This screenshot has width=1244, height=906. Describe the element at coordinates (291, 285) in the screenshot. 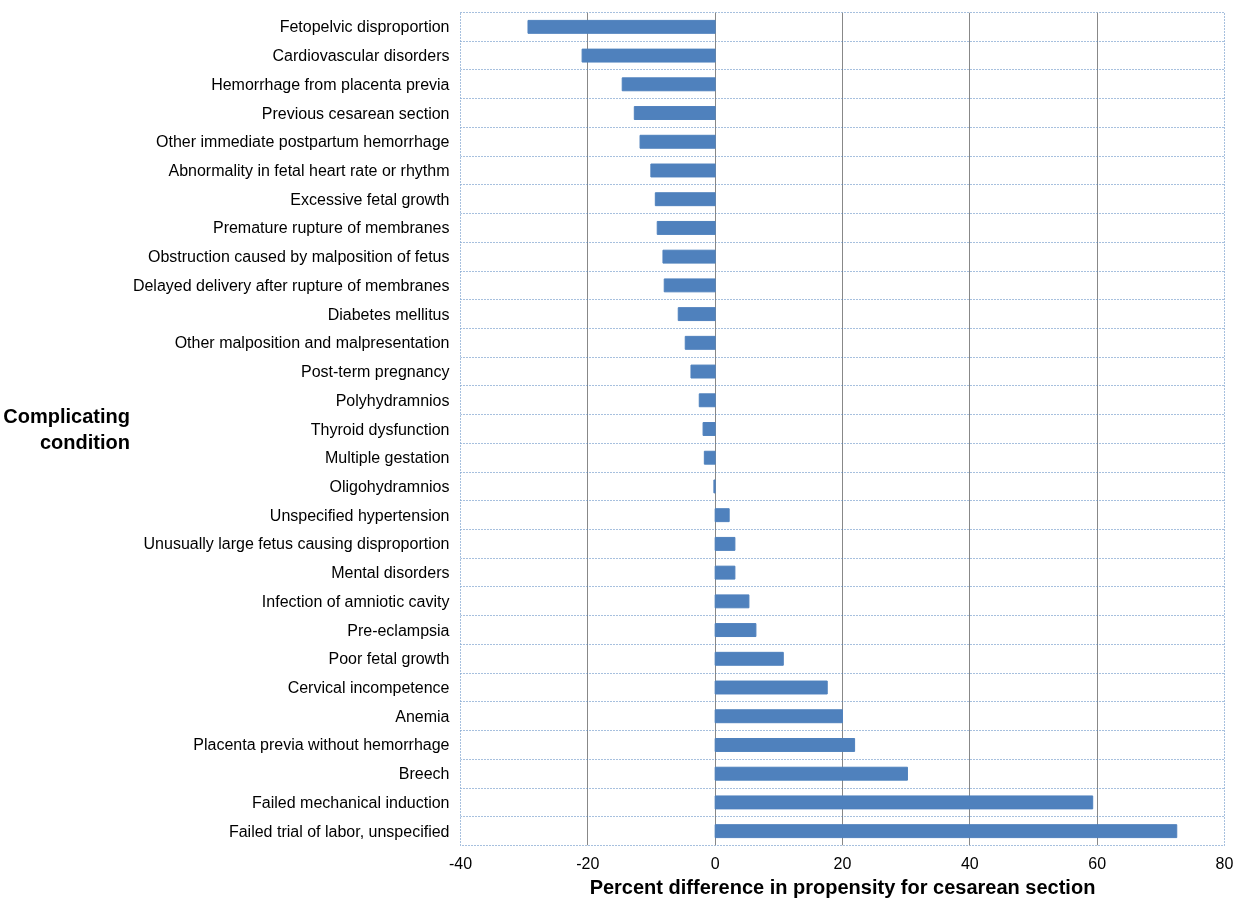

I see `y-tick-label: Delayed delivery after rupture of membranes` at that location.